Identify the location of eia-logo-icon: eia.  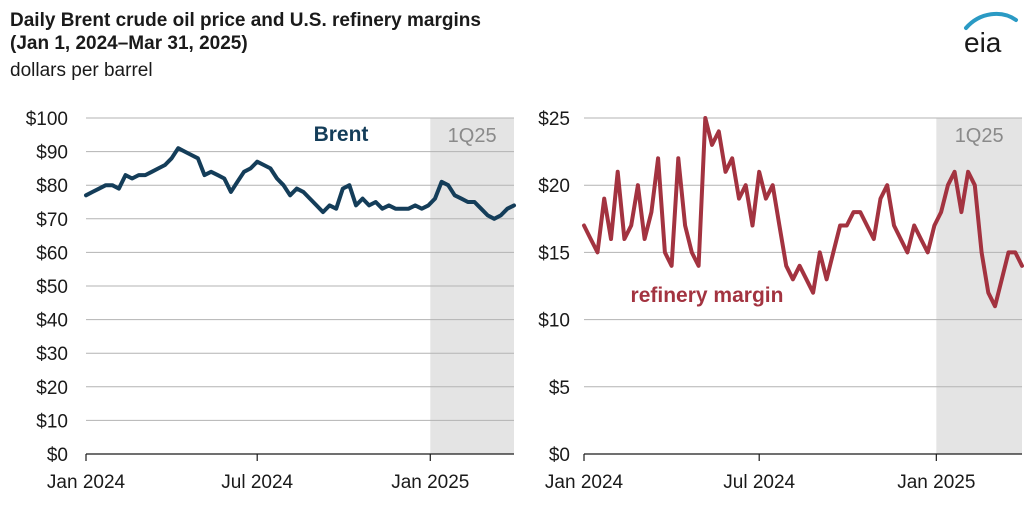
(991, 34).